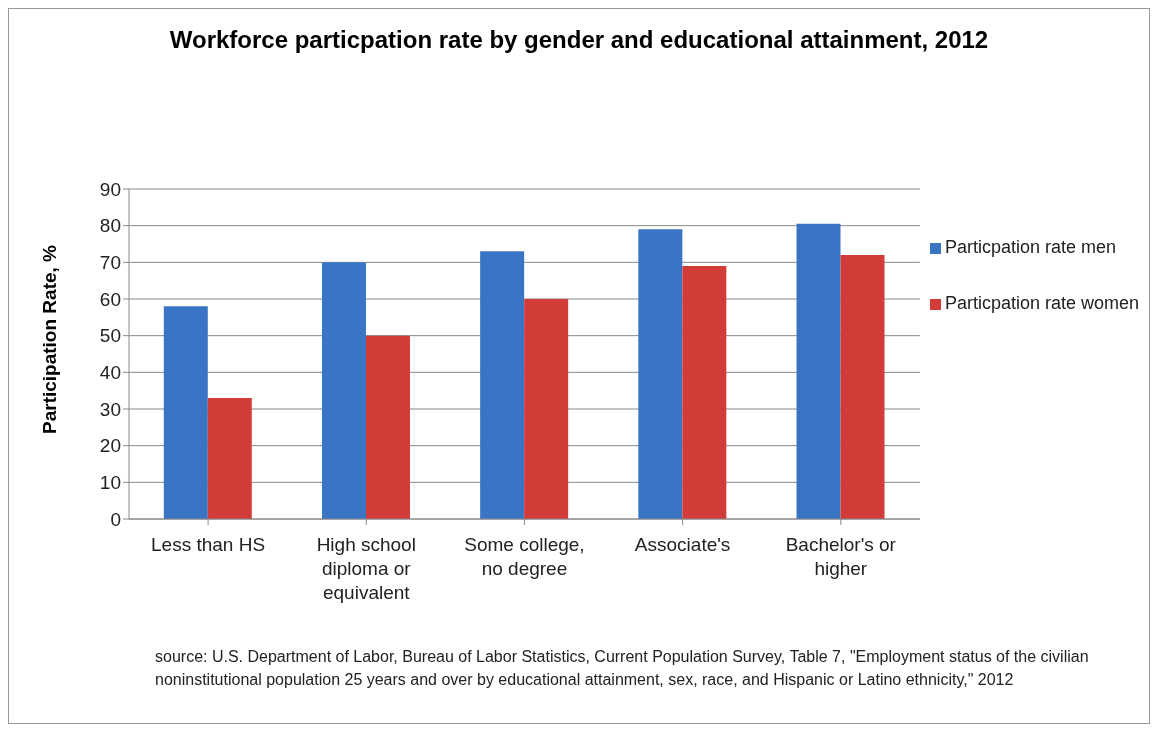  I want to click on y-tick-label: 80, so click(110, 226).